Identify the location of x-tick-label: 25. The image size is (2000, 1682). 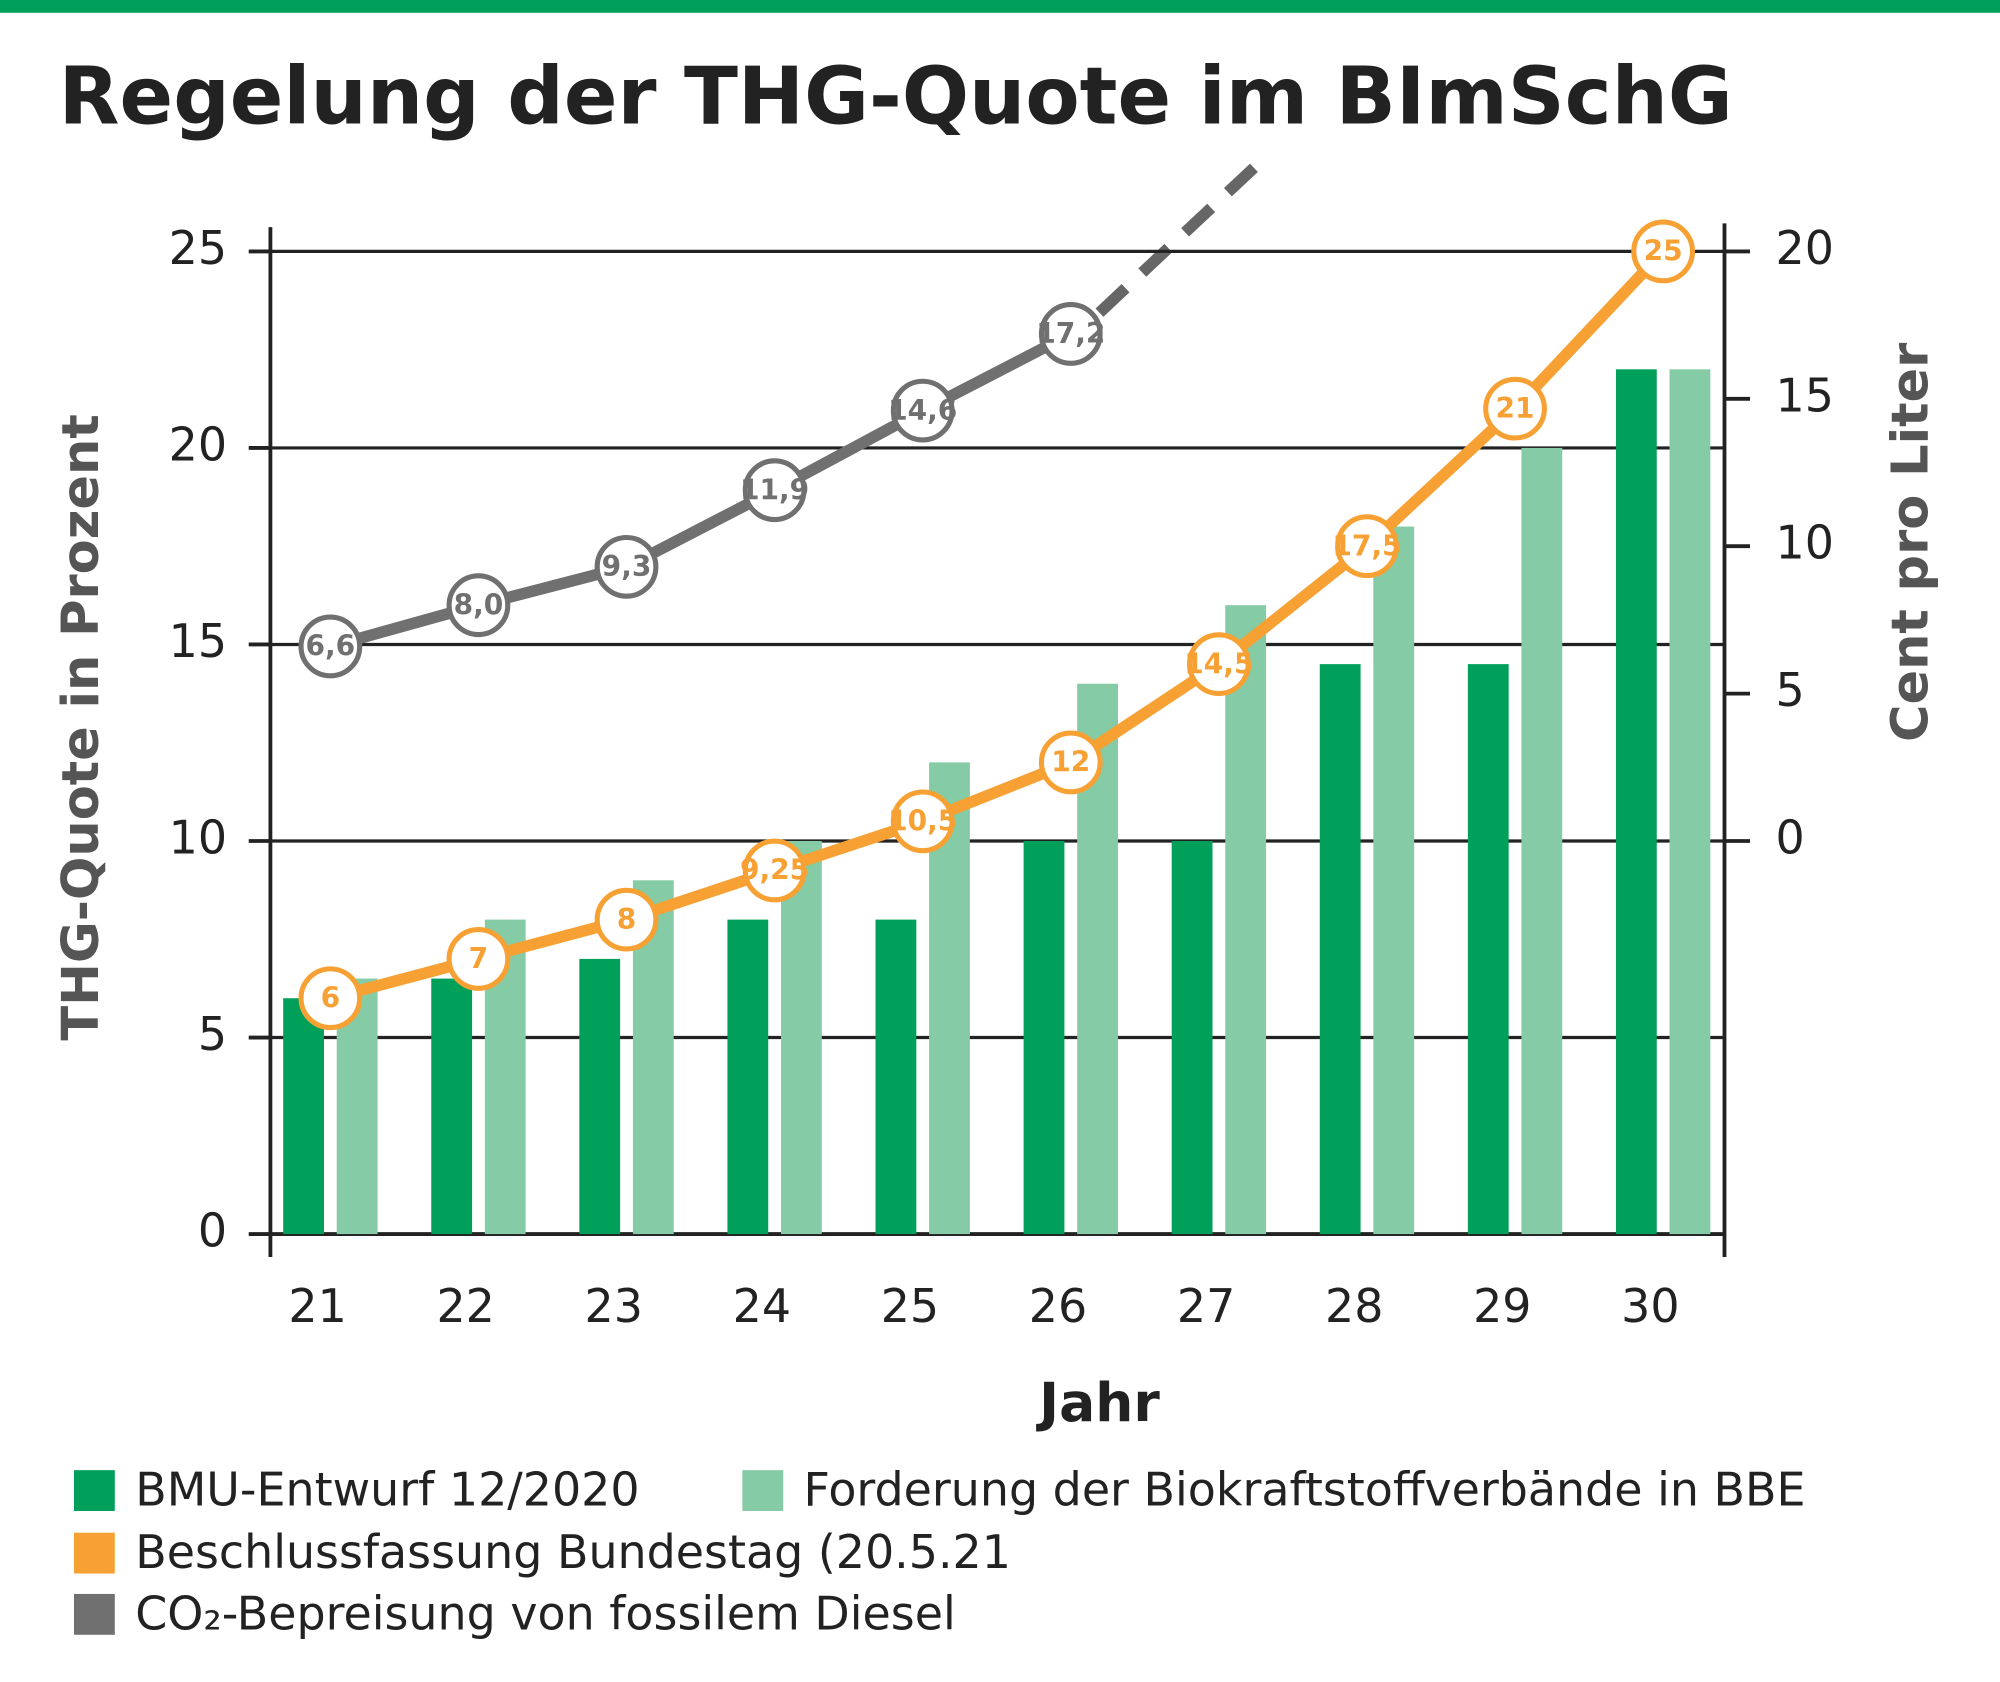
(910, 1306).